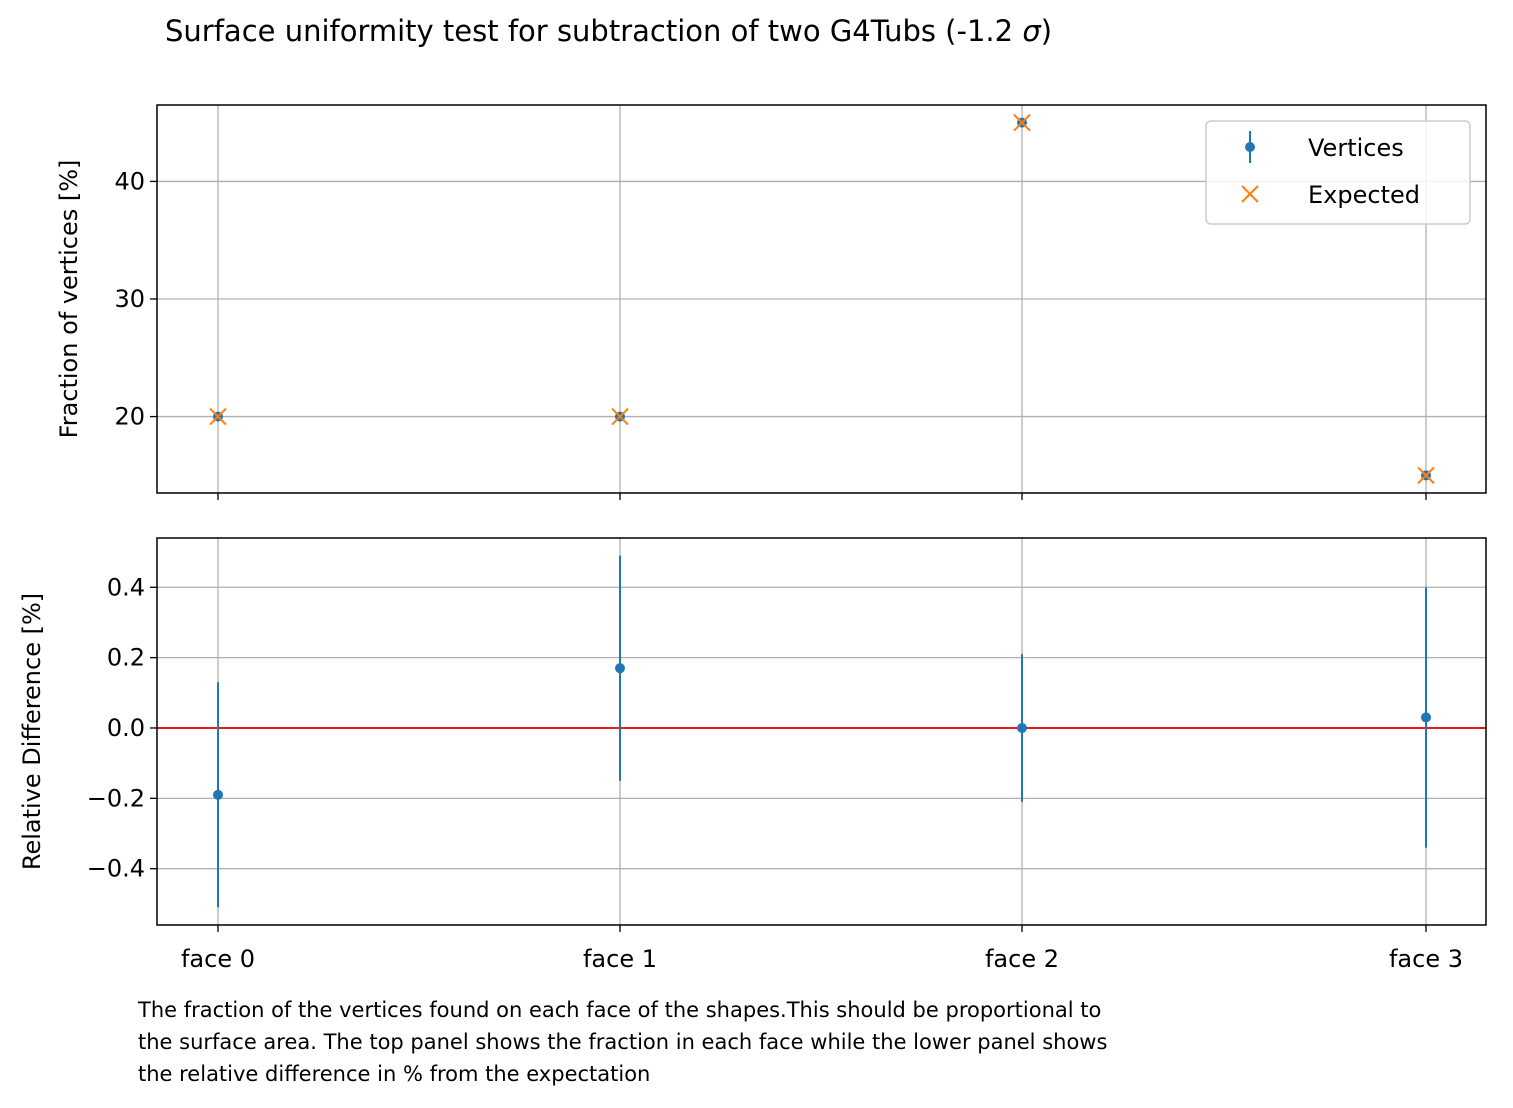 The image size is (1513, 1108). Describe the element at coordinates (126, 587) in the screenshot. I see `bottom-ytick-label-4: 0.4` at that location.